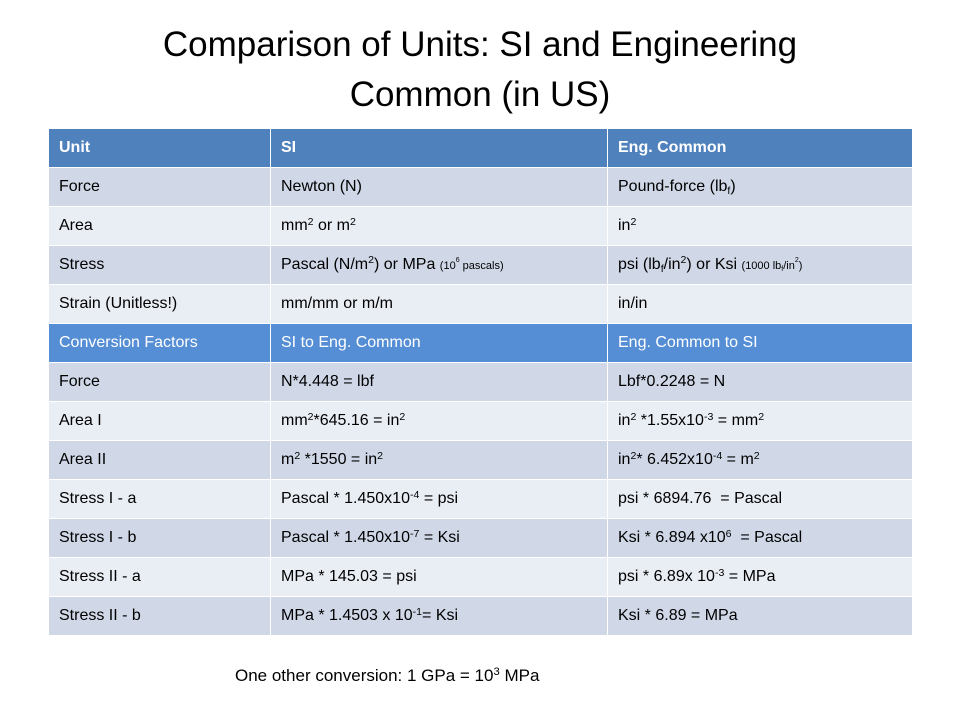  I want to click on cell-text: (1000 lb, so click(761, 265).